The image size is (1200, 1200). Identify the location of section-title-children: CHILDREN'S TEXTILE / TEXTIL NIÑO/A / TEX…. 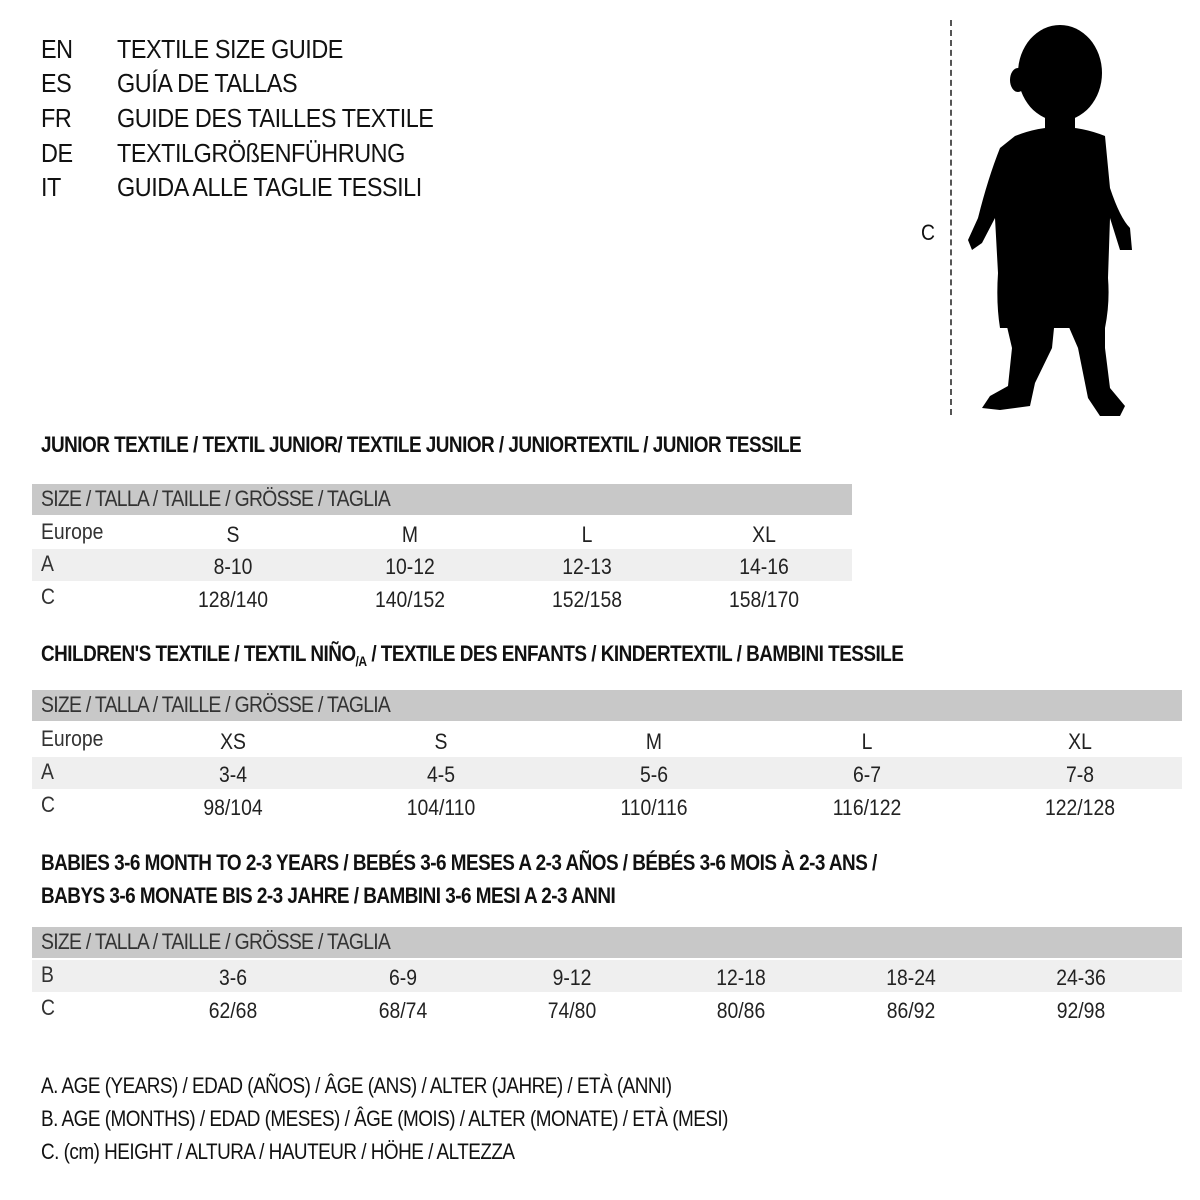
(472, 655).